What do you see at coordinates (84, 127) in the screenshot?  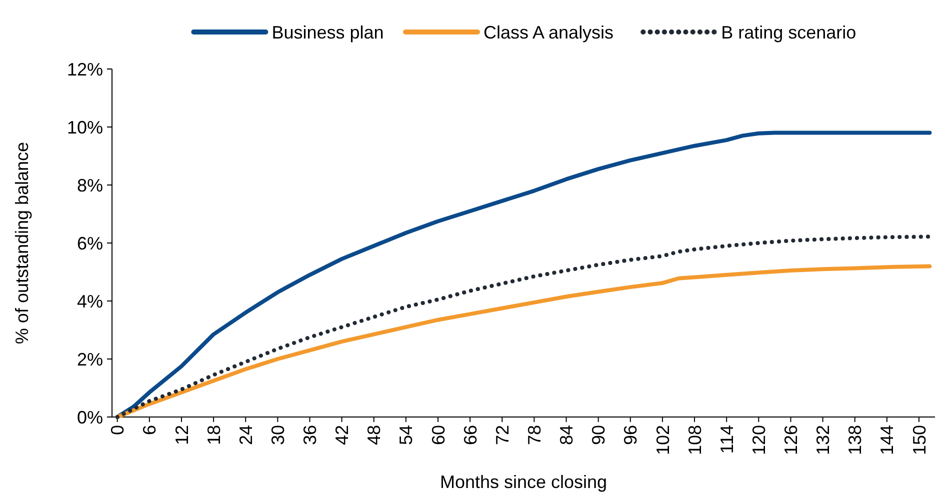 I see `y-tick-label: 10%` at bounding box center [84, 127].